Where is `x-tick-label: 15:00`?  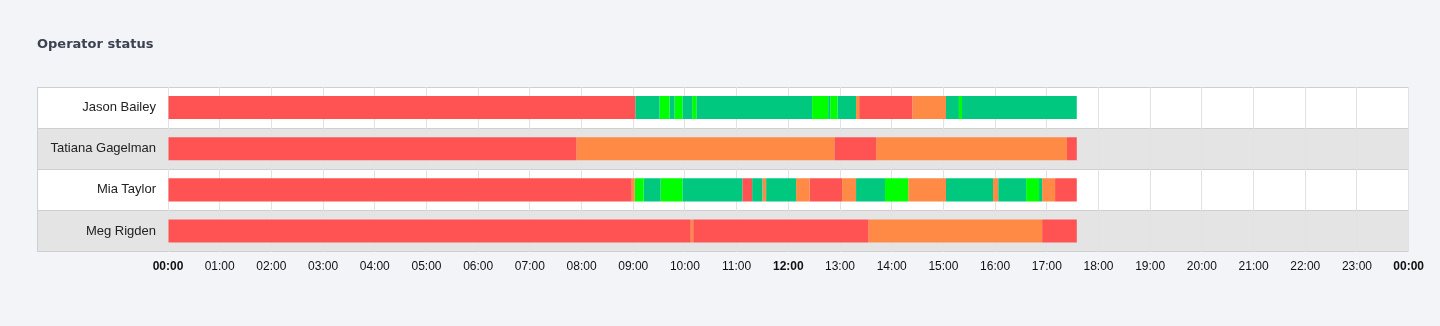 x-tick-label: 15:00 is located at coordinates (943, 266).